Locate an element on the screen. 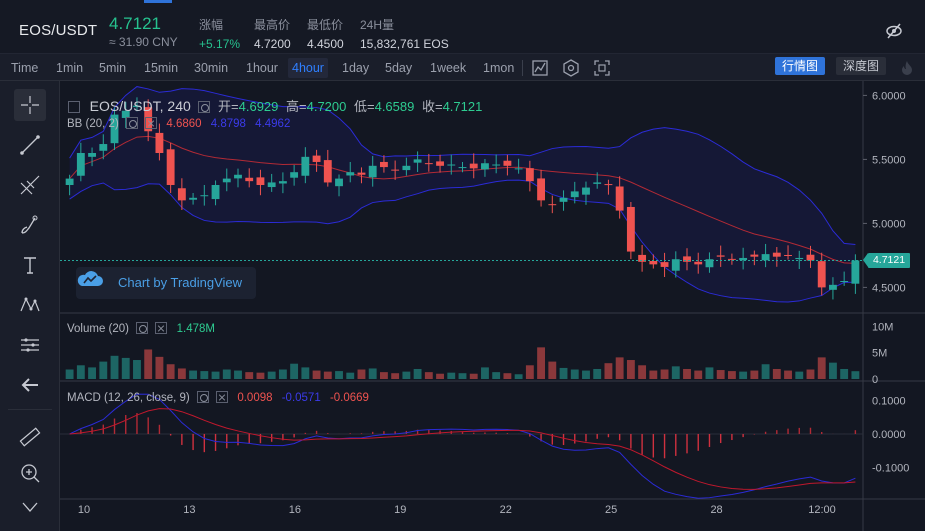 The width and height of the screenshot is (925, 531). tf-1hour: 1hour is located at coordinates (262, 68).